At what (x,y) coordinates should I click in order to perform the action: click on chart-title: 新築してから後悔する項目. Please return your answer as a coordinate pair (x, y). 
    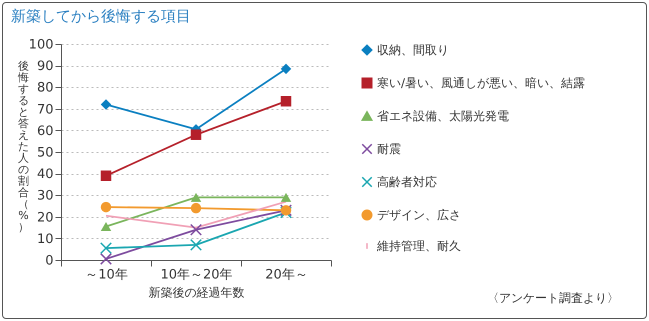
    Looking at the image, I should click on (101, 16).